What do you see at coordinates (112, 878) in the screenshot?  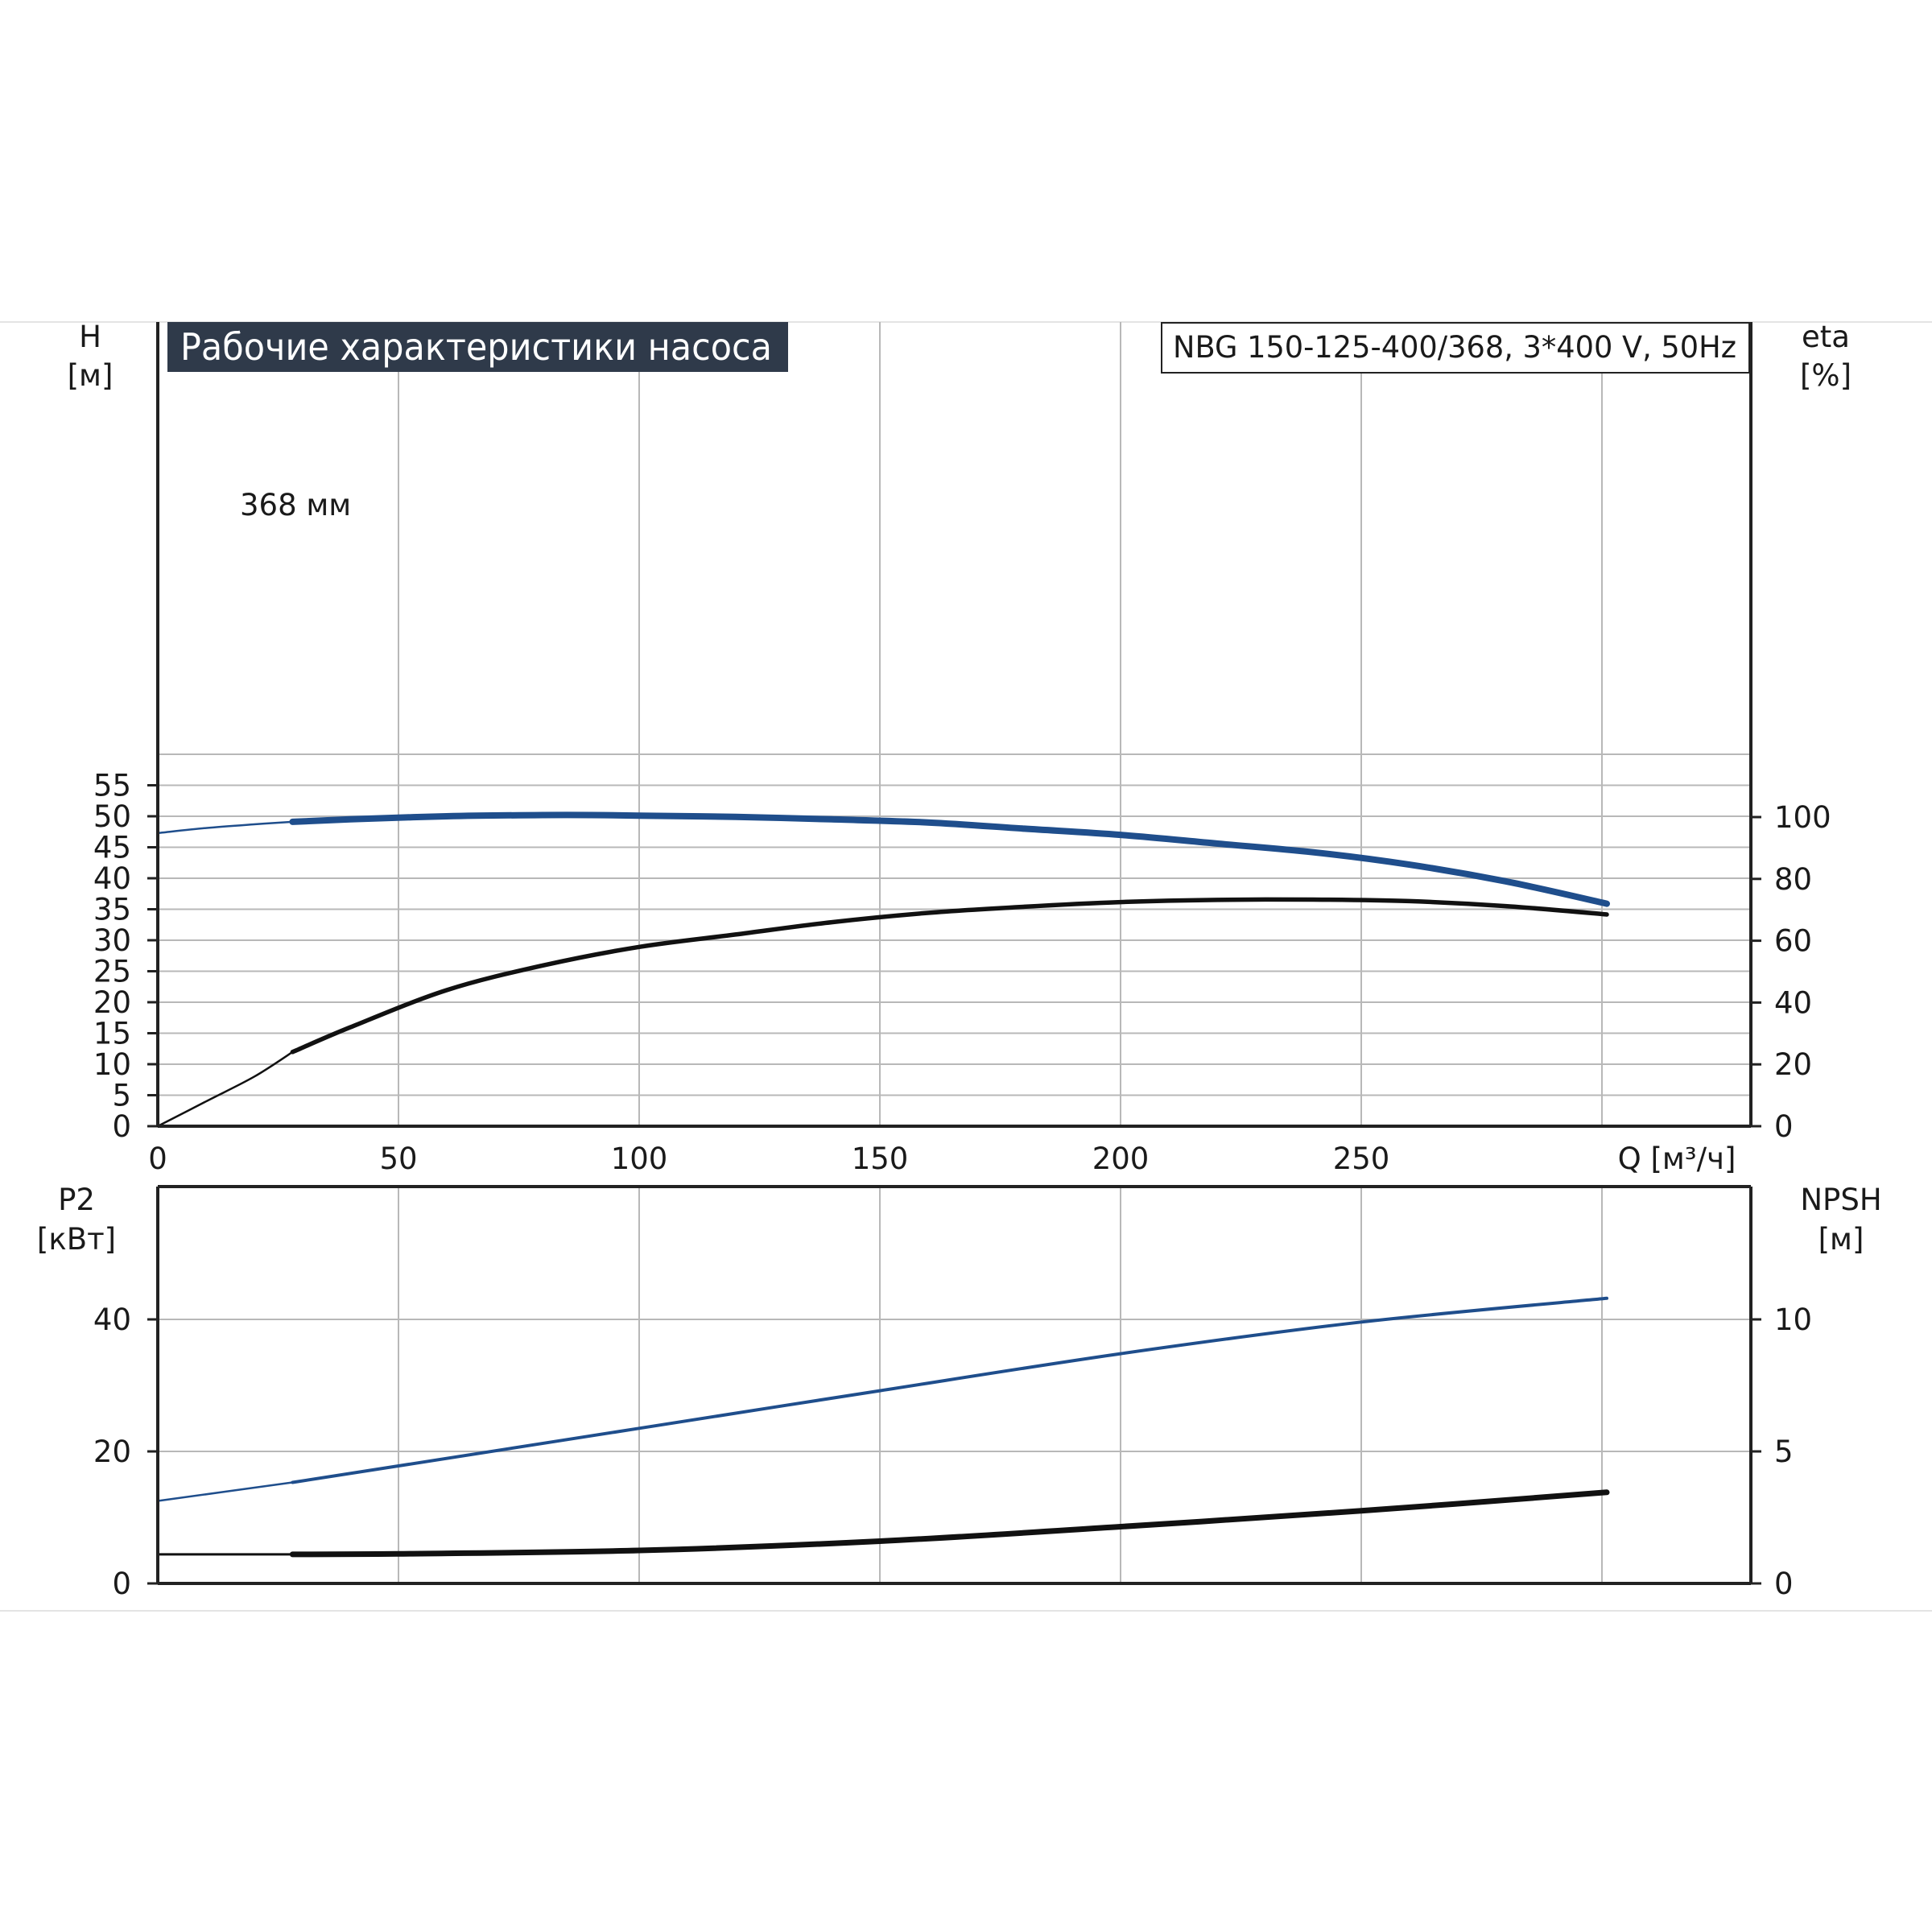 I see `top-left-tick-label: 40` at bounding box center [112, 878].